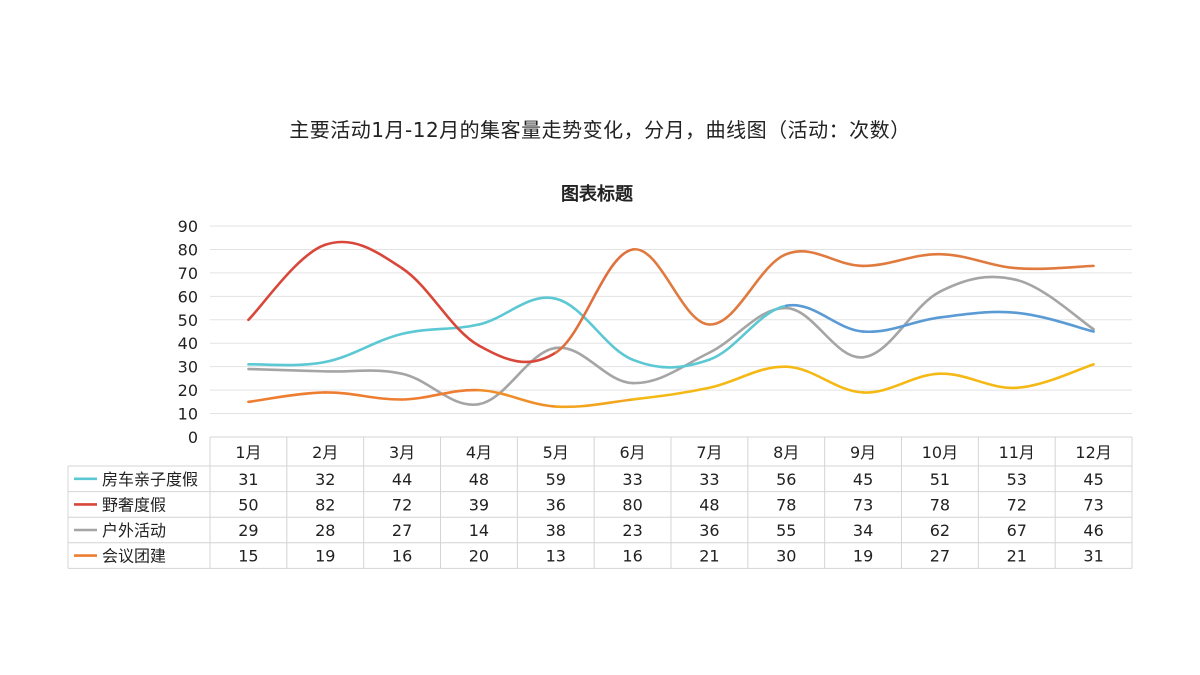 The image size is (1200, 675). I want to click on data-value: 20, so click(479, 556).